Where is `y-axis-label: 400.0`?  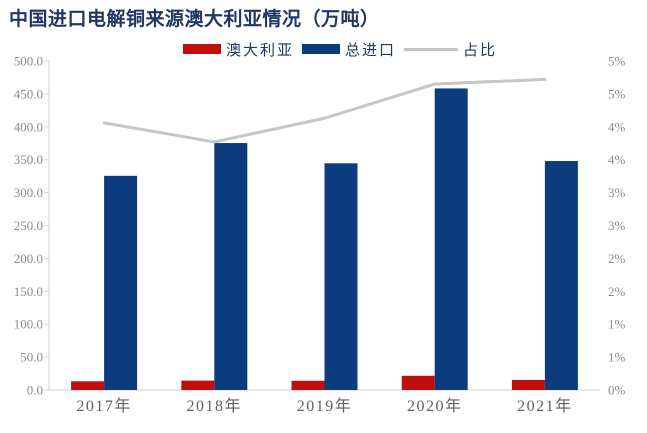
y-axis-label: 400.0 is located at coordinates (28, 126).